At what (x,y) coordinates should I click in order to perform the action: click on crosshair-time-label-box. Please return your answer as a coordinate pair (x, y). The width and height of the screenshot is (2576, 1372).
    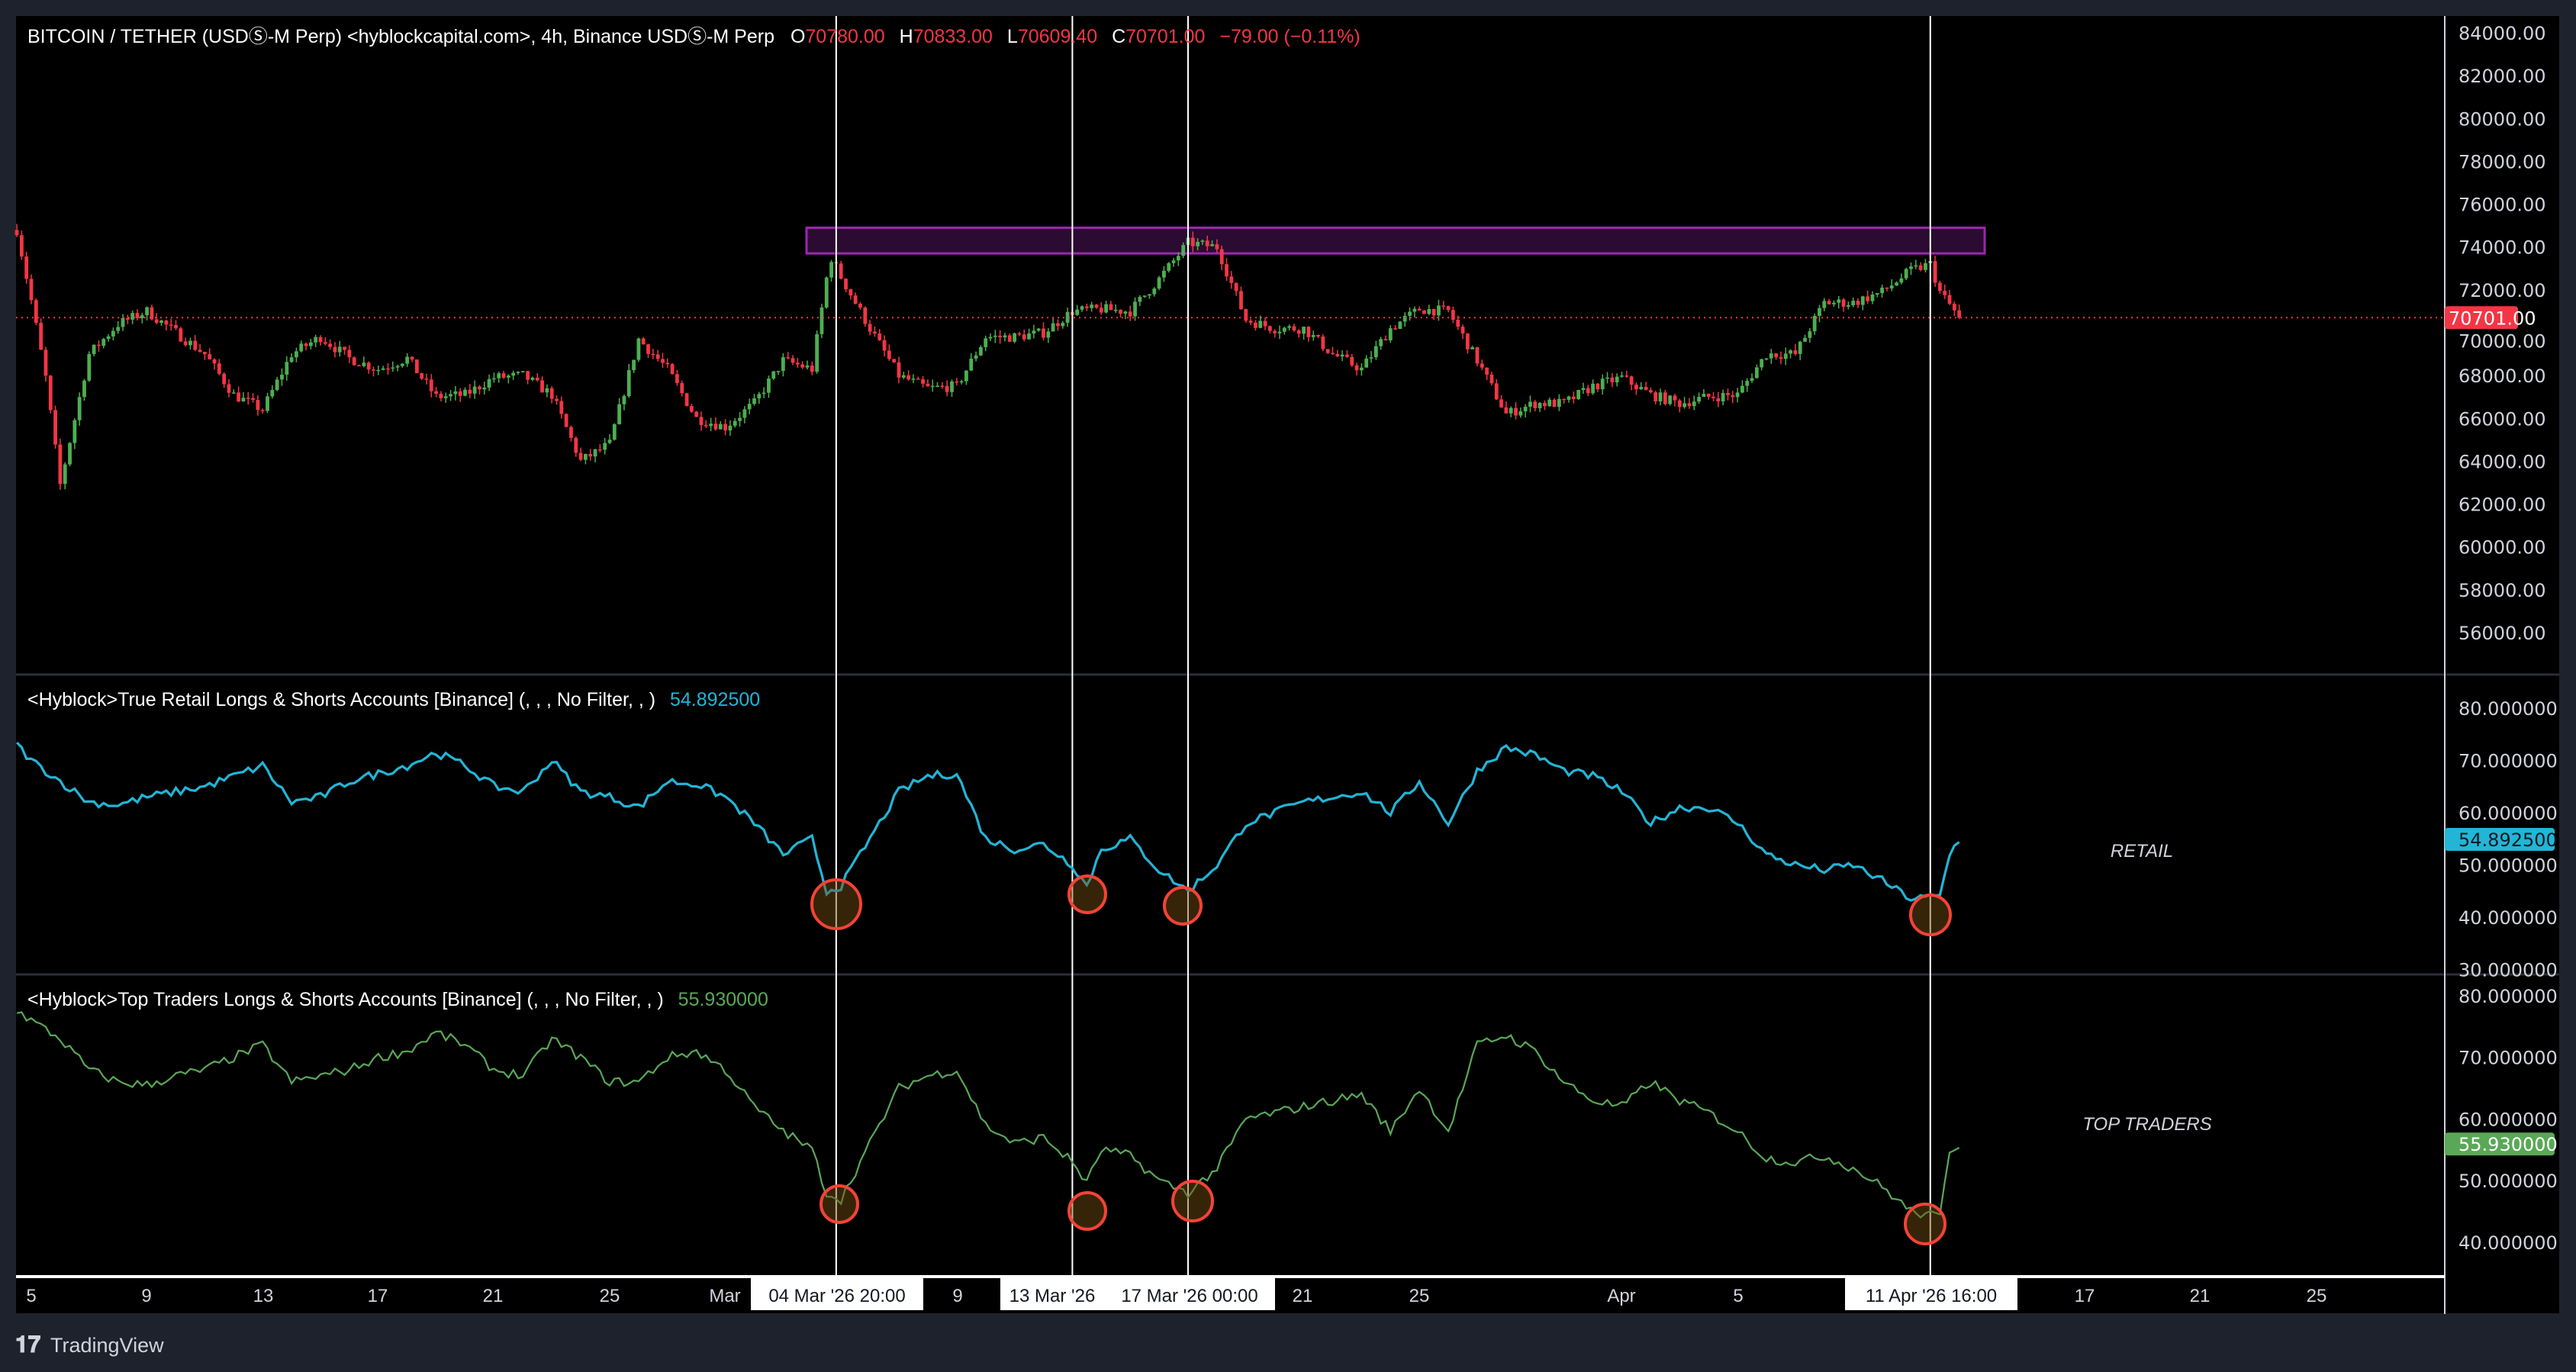
    Looking at the image, I should click on (837, 1294).